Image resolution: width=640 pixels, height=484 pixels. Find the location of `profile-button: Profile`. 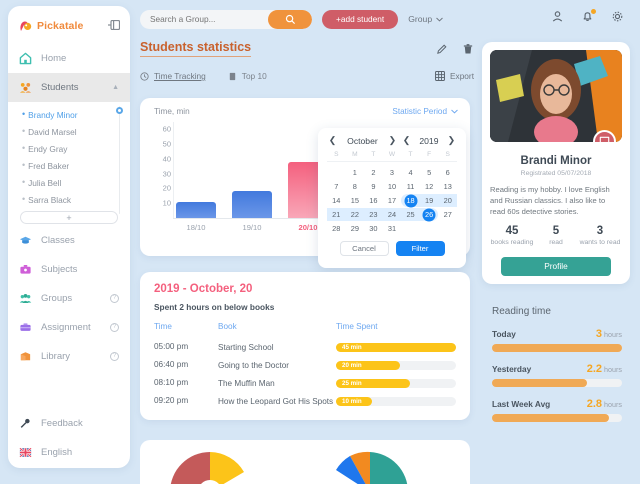

profile-button: Profile is located at coordinates (556, 266).